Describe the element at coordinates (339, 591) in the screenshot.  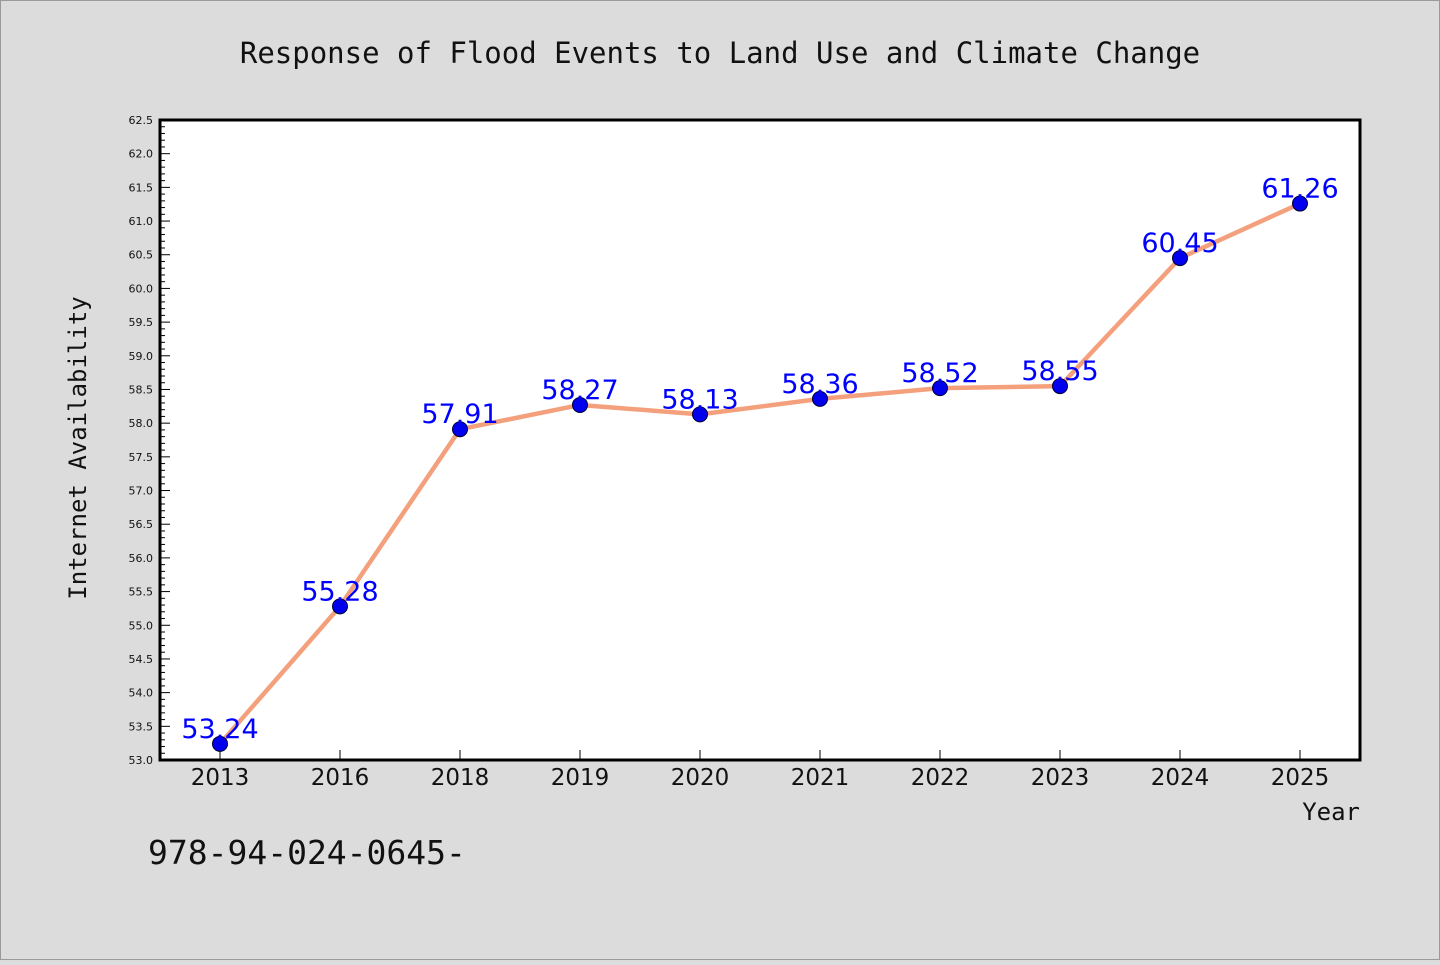
I see `data-label: 55.28` at that location.